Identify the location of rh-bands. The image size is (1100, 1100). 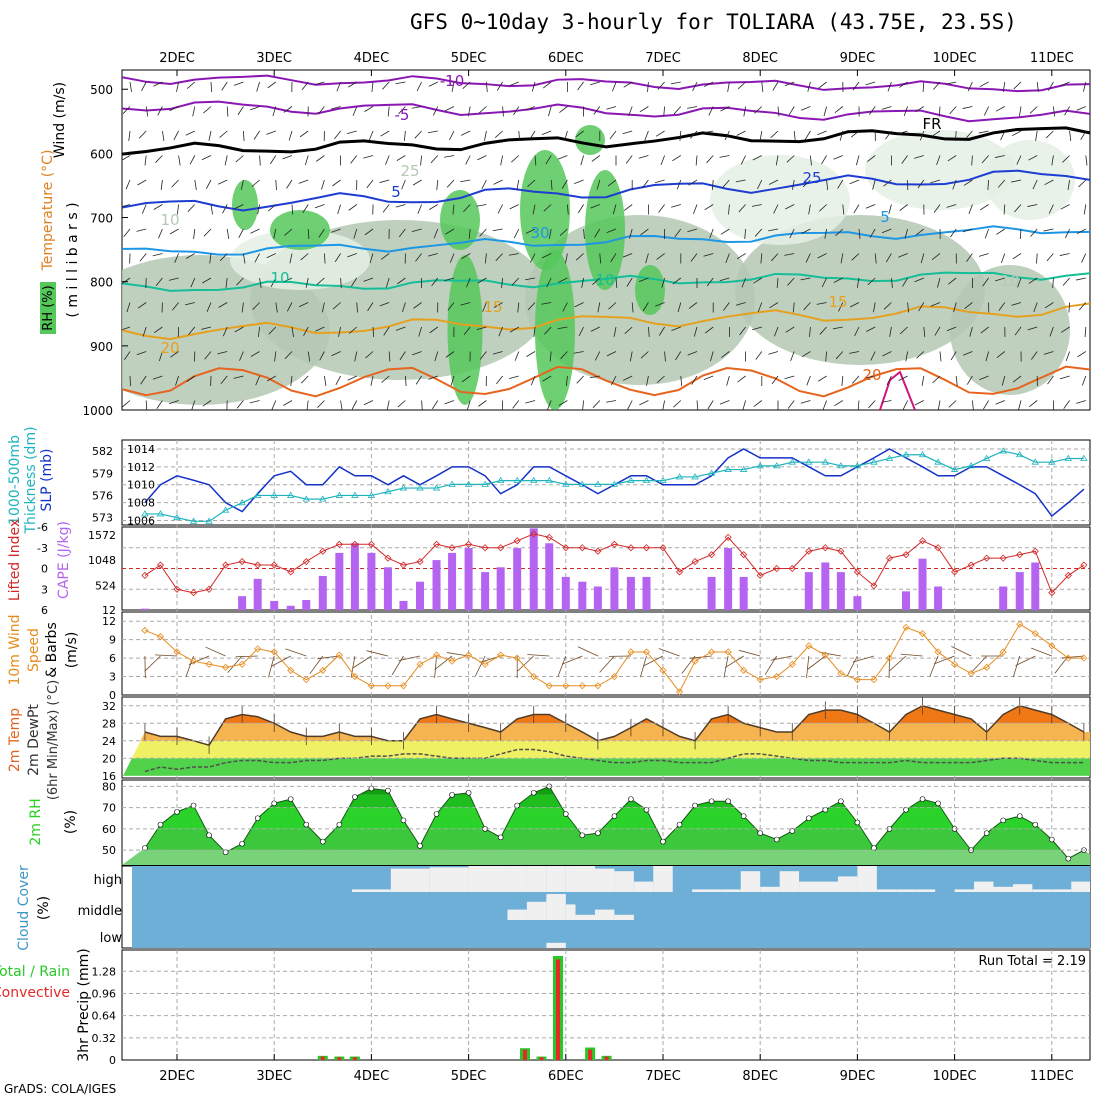
(606, 825).